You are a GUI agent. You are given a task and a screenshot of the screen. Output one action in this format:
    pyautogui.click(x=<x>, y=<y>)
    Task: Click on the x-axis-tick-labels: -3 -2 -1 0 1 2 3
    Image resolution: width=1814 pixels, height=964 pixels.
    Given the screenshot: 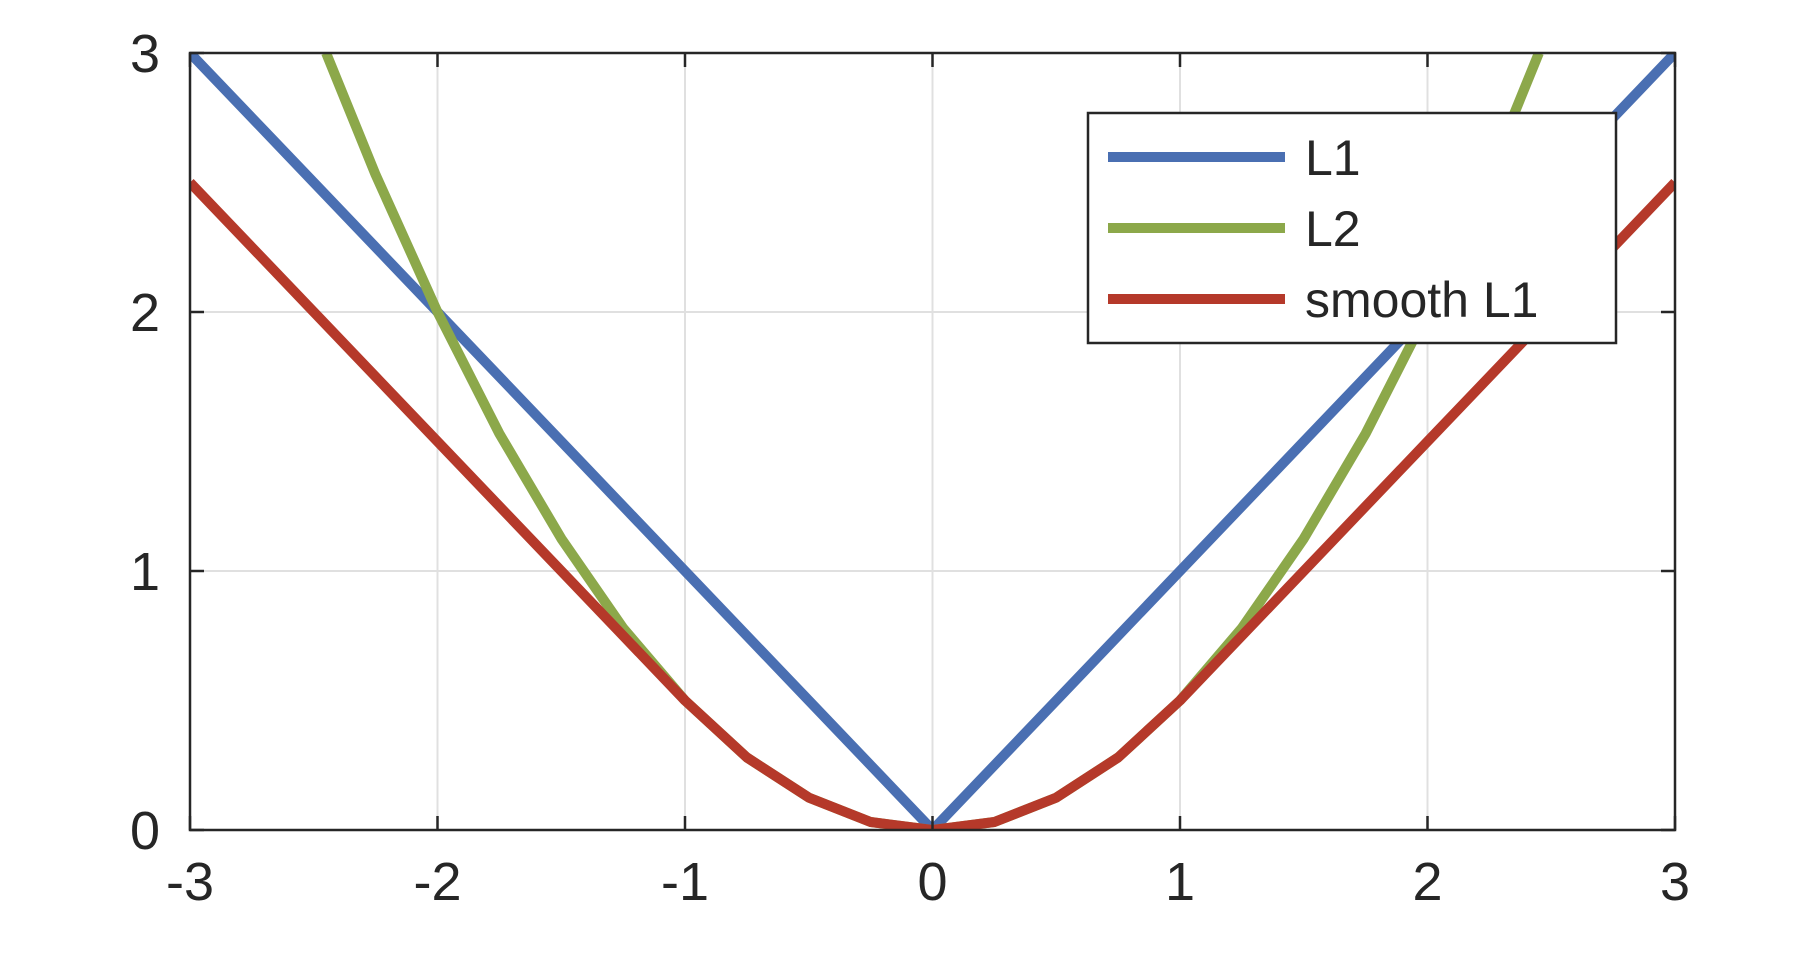 What is the action you would take?
    pyautogui.click(x=928, y=882)
    